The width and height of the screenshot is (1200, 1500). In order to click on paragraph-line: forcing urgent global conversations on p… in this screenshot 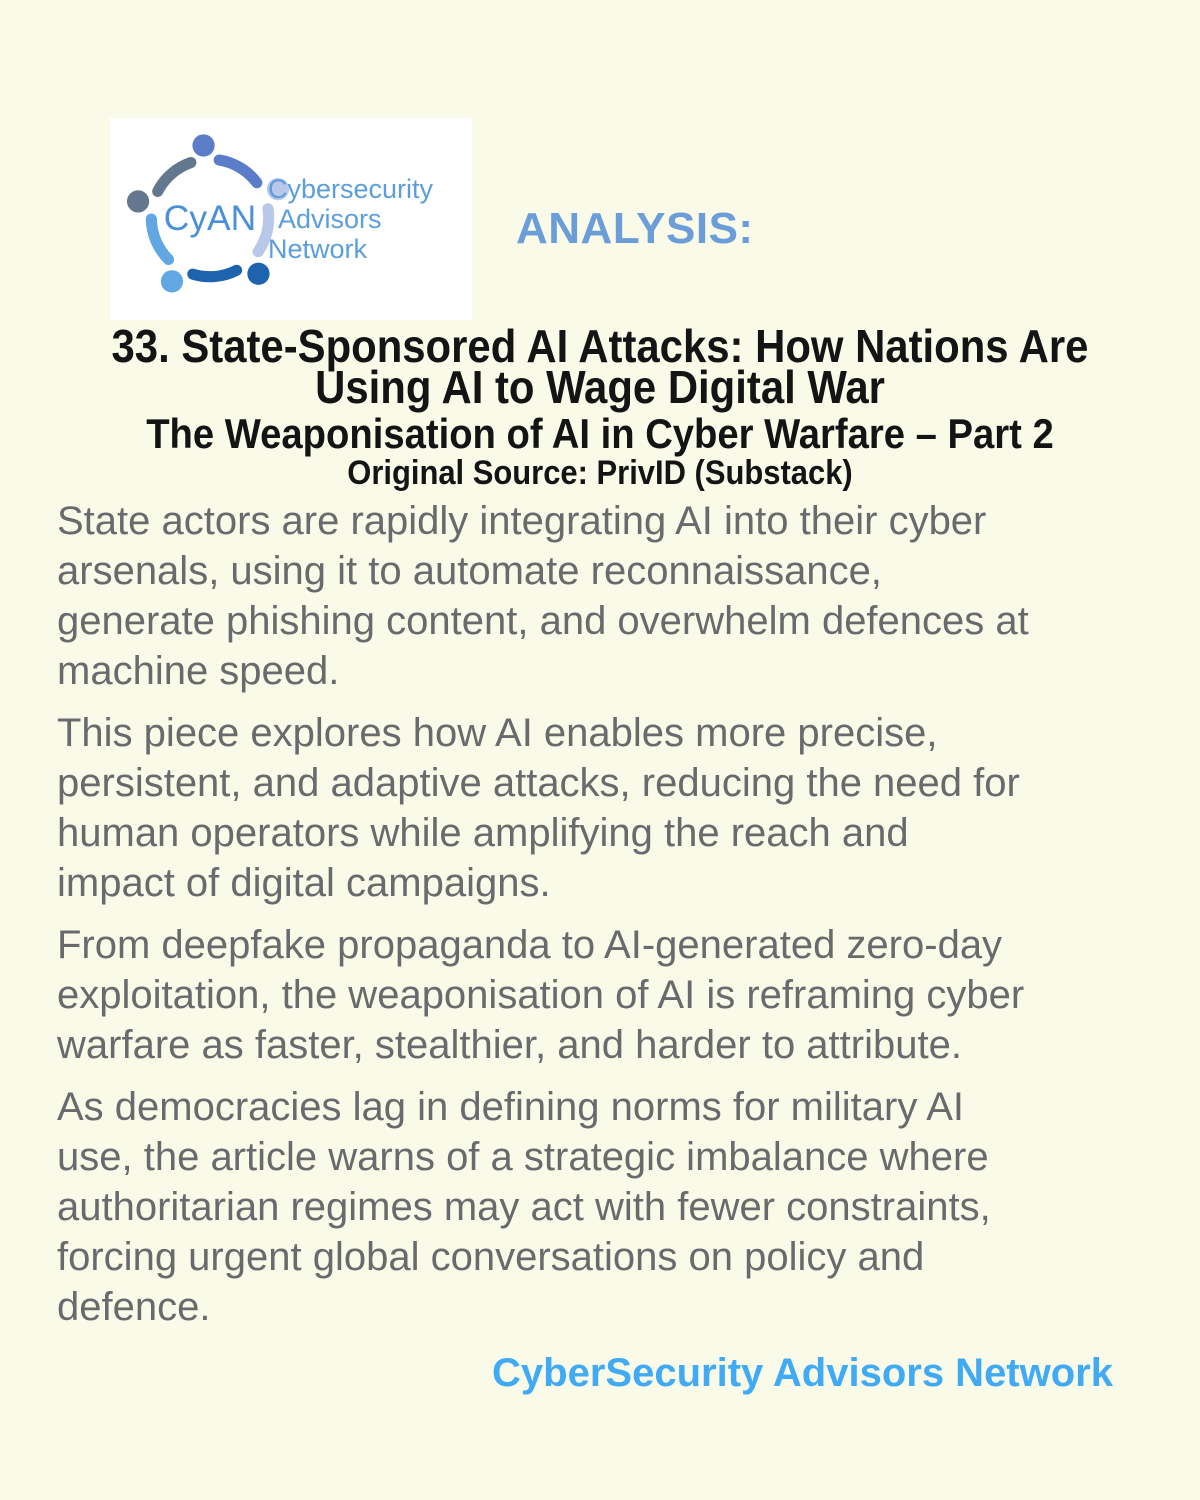, I will do `click(491, 1257)`.